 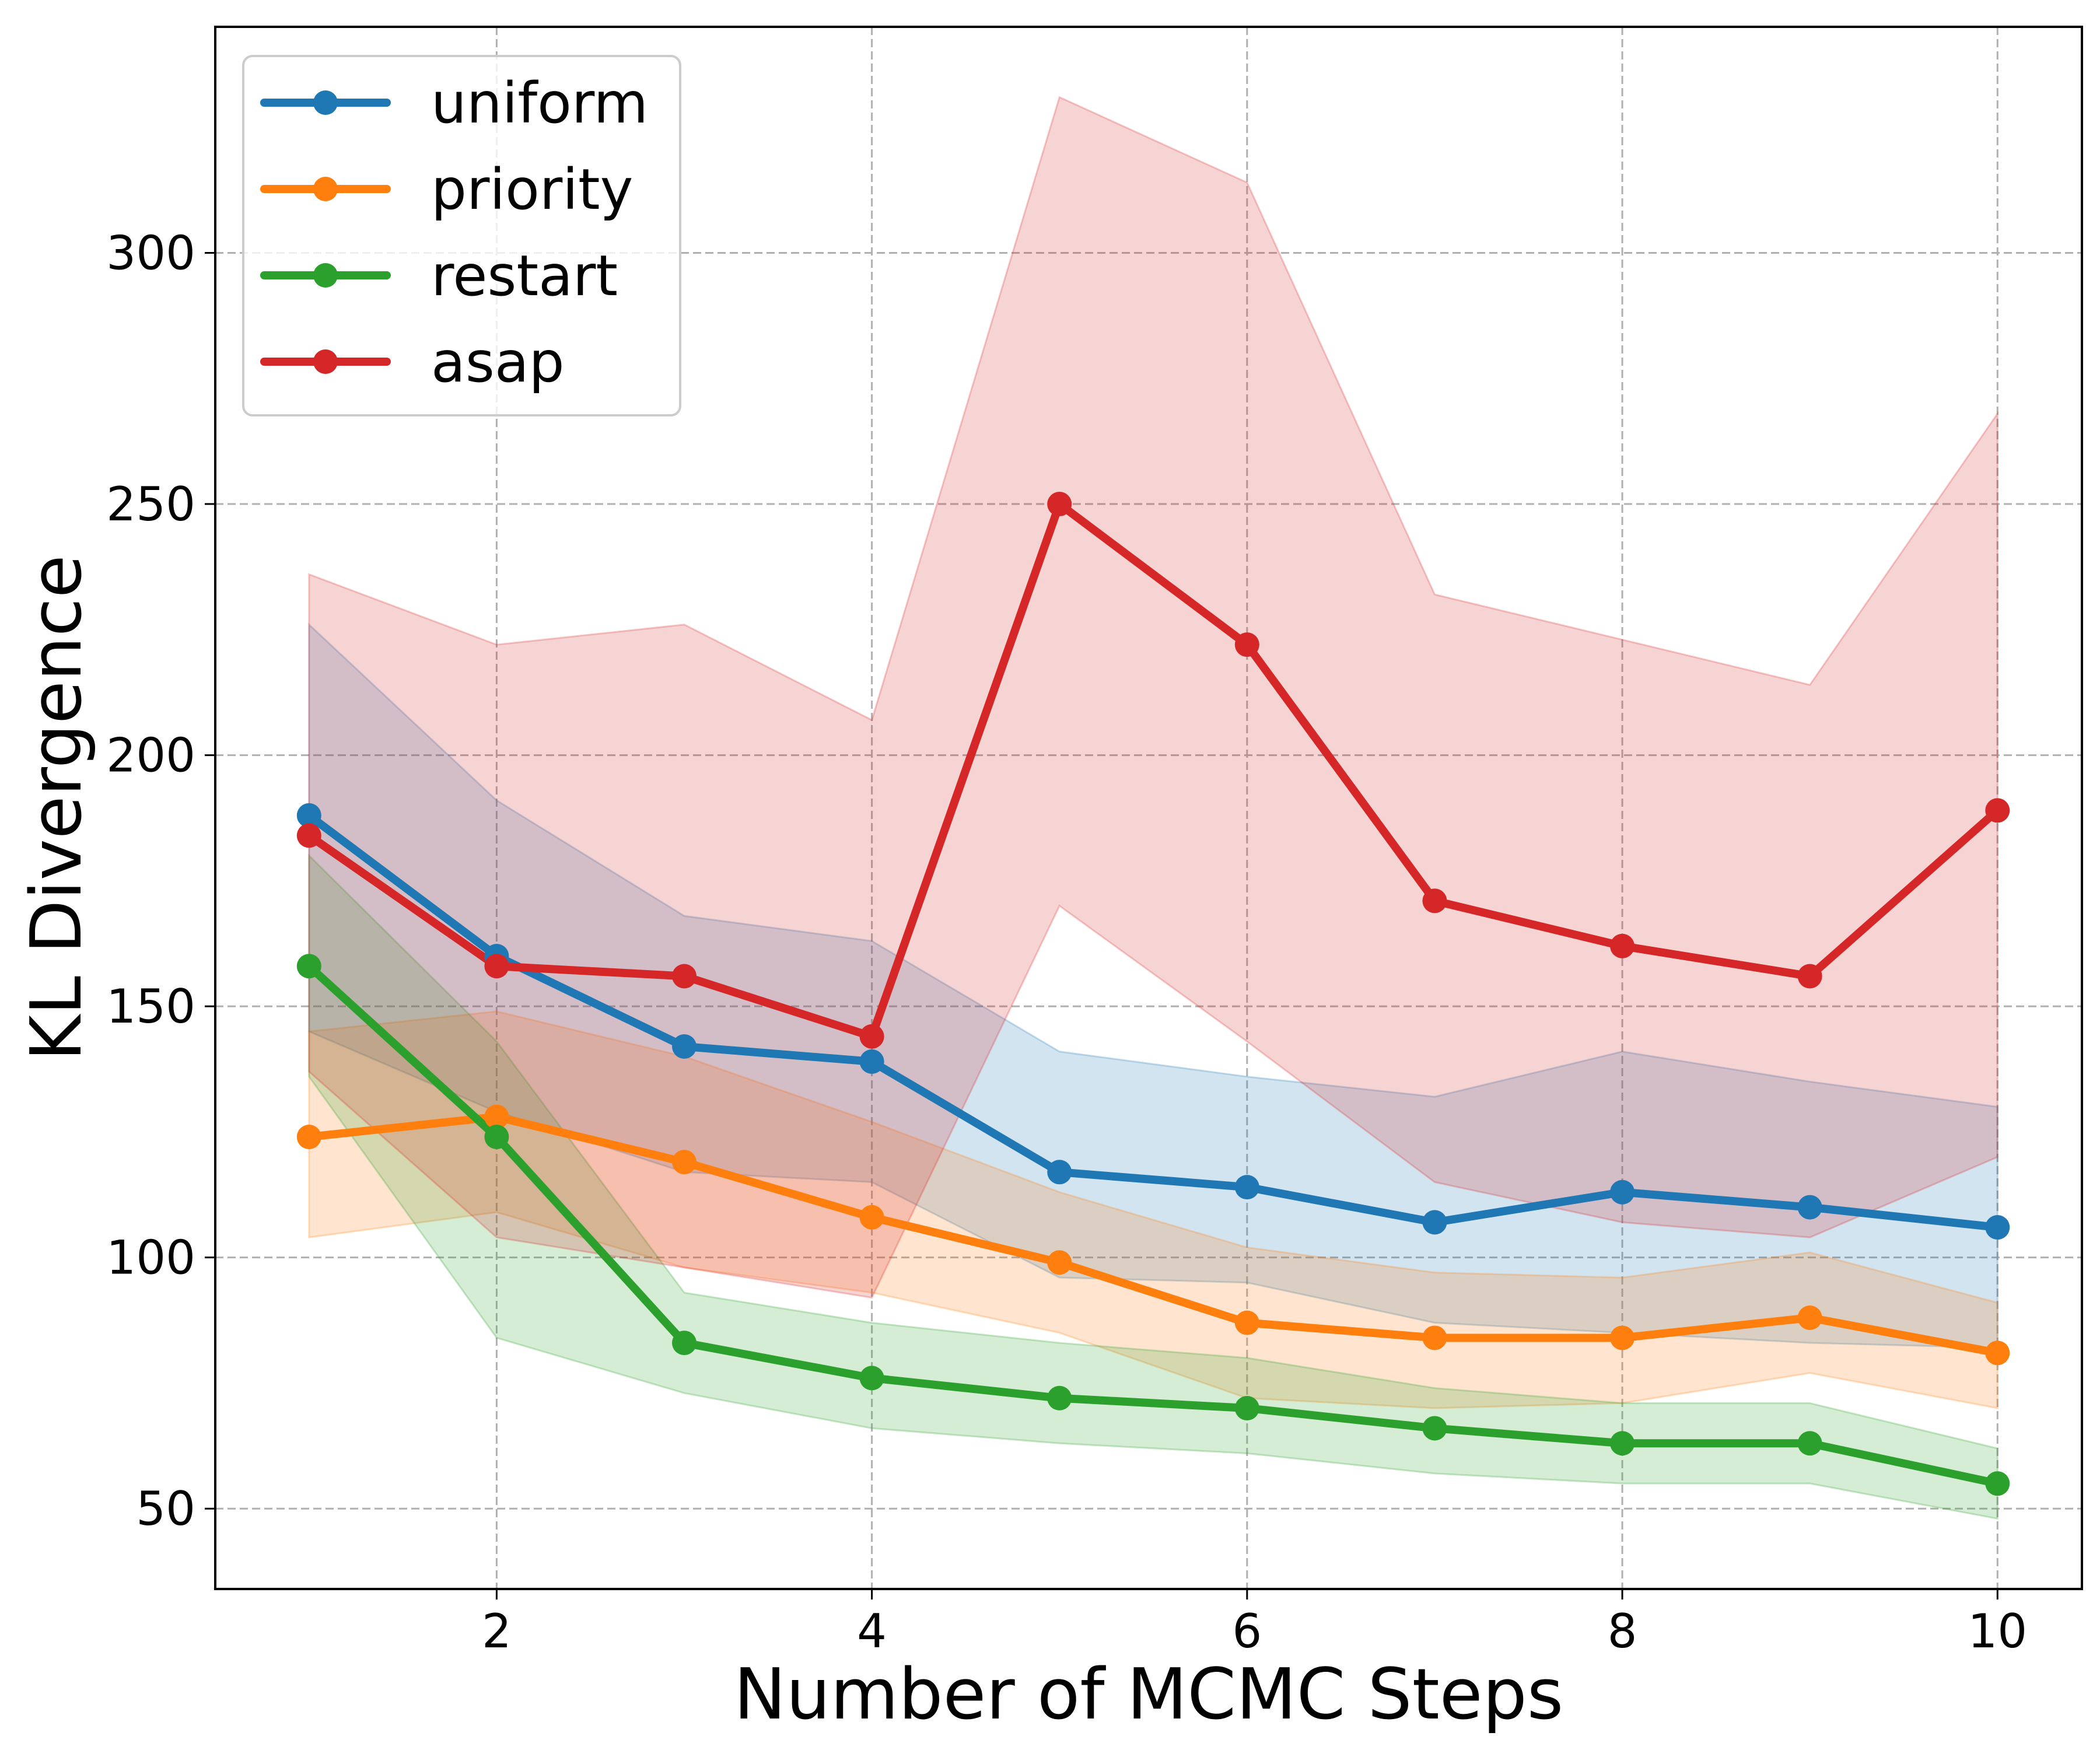 What do you see at coordinates (539, 103) in the screenshot?
I see `legend-label-uniform: uniform` at bounding box center [539, 103].